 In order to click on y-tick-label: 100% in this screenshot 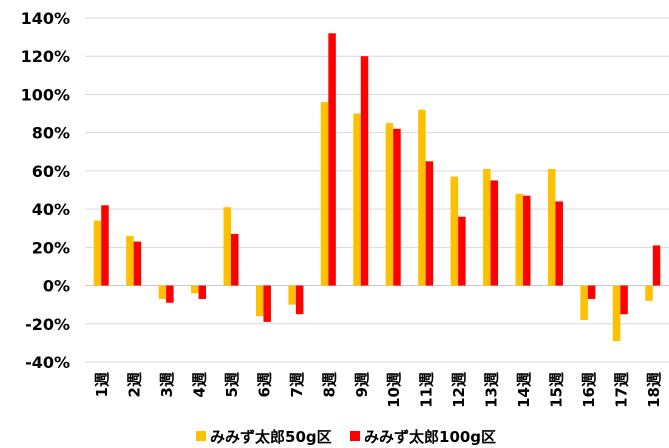, I will do `click(45, 94)`.